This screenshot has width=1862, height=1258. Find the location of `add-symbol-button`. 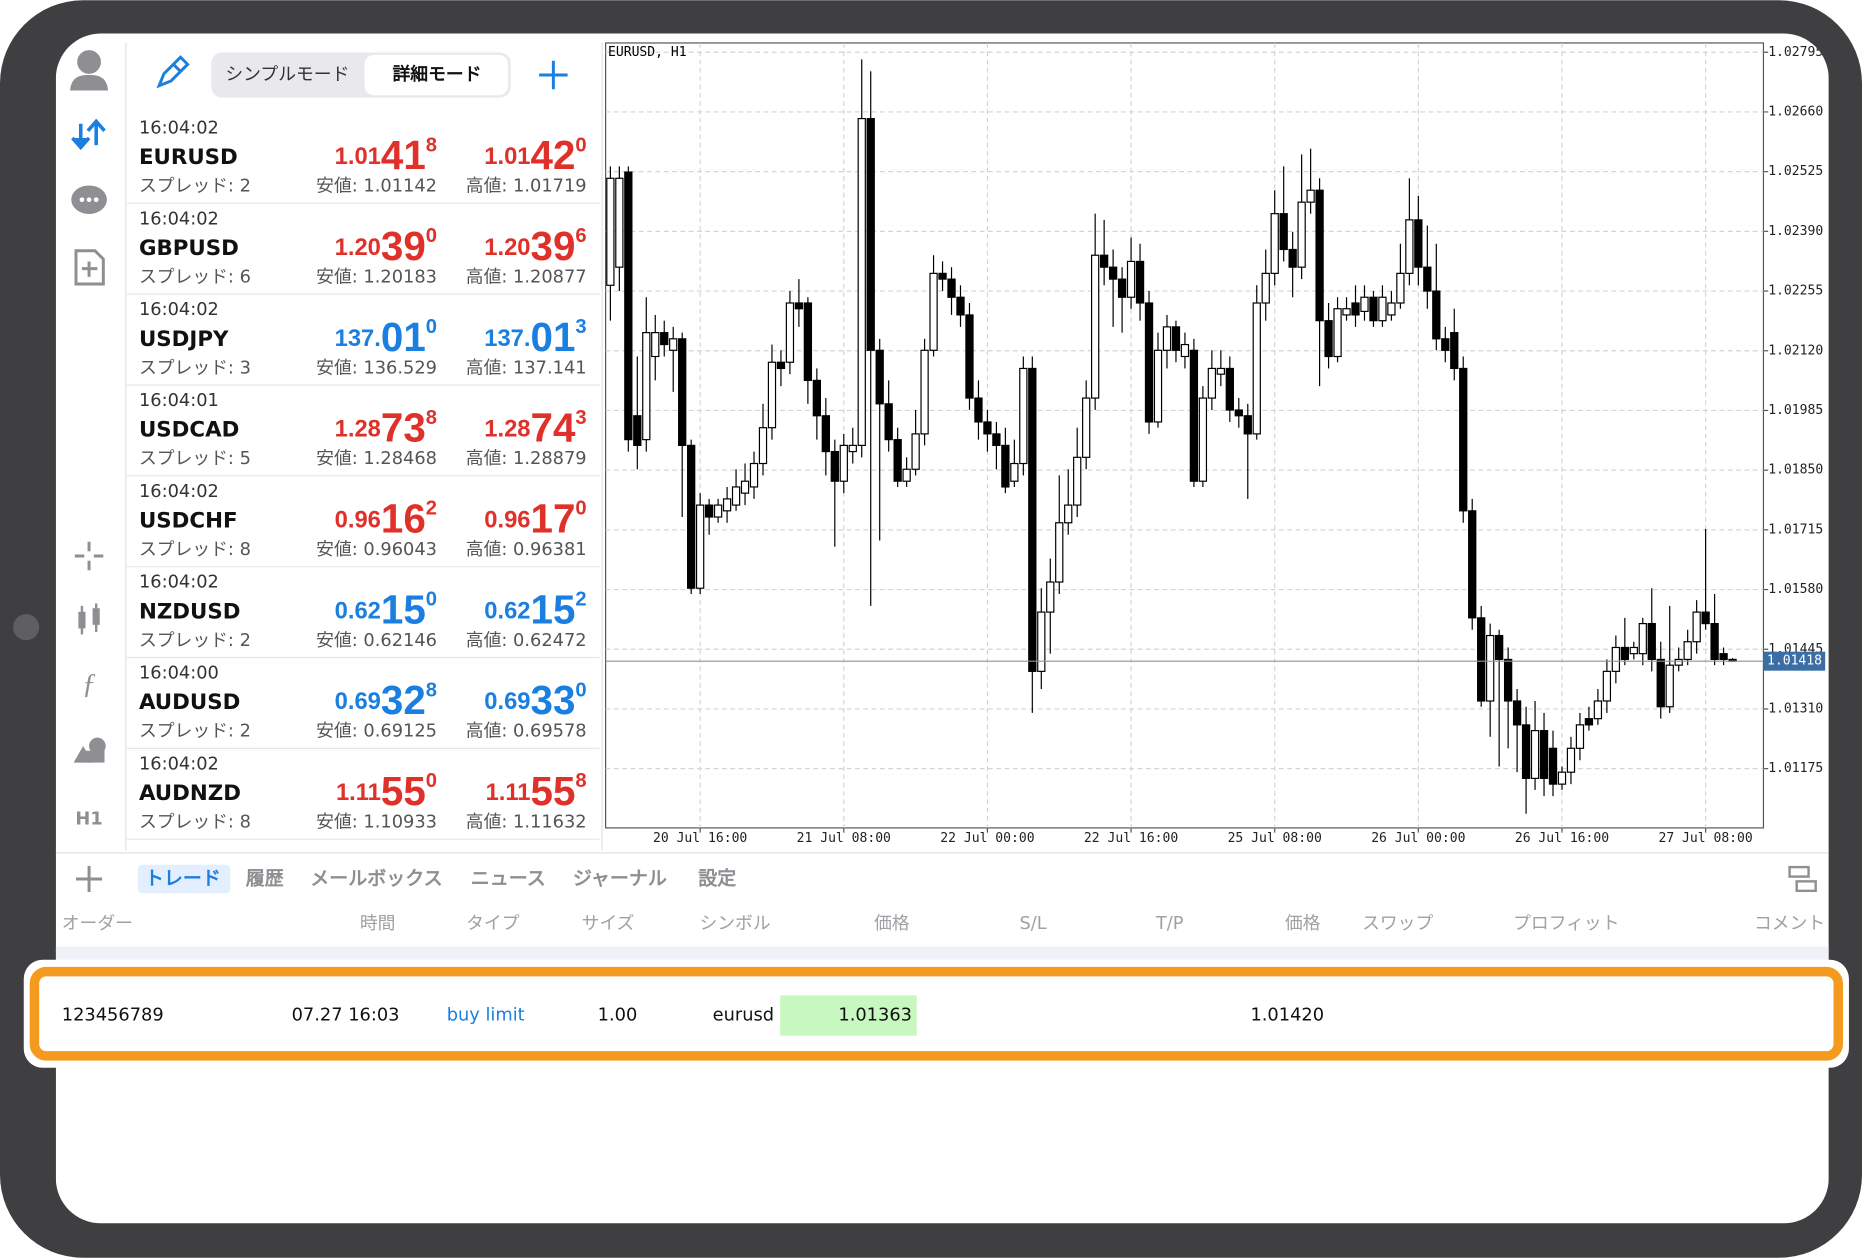

add-symbol-button is located at coordinates (553, 75).